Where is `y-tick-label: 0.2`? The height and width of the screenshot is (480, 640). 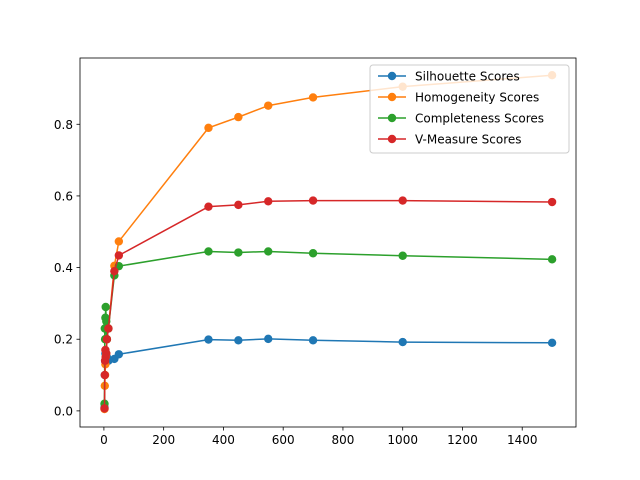
y-tick-label: 0.2 is located at coordinates (63, 340).